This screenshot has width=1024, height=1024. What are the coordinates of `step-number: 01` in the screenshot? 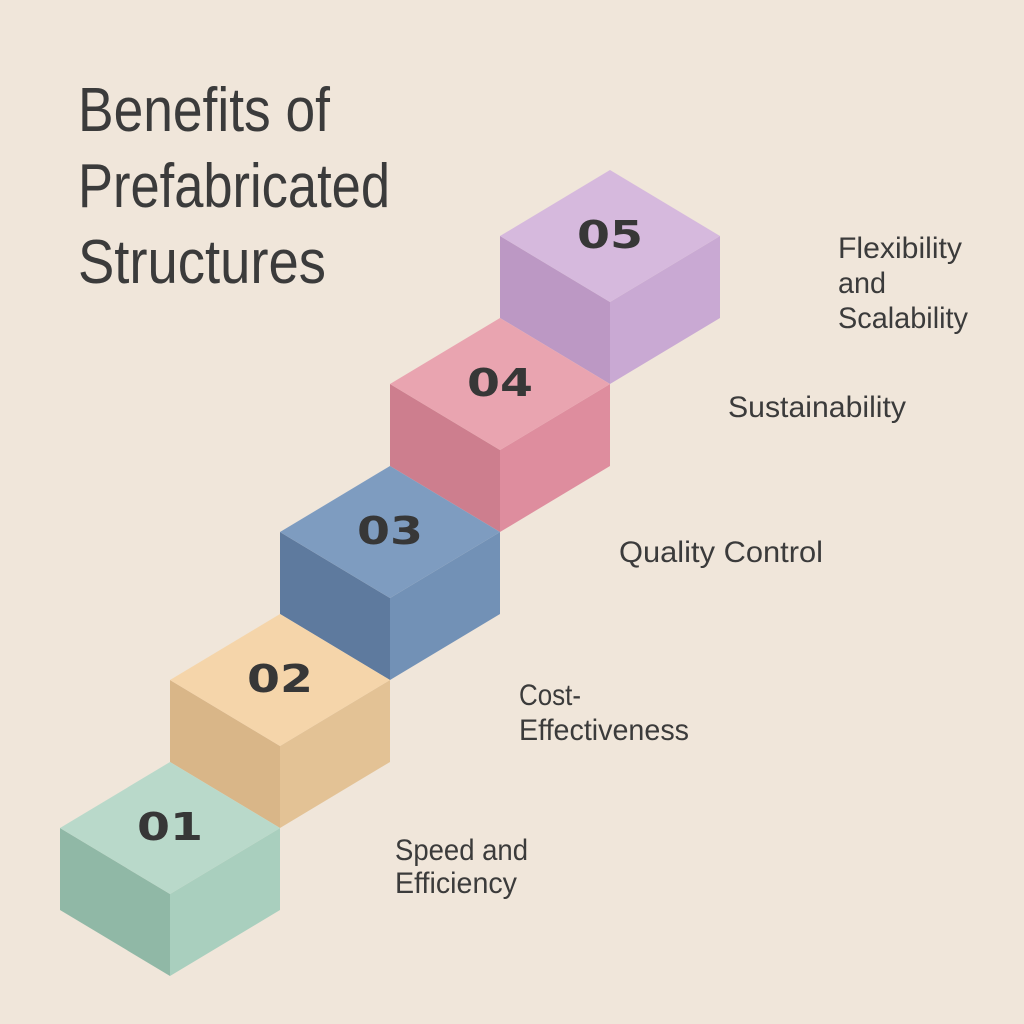 It's located at (170, 827).